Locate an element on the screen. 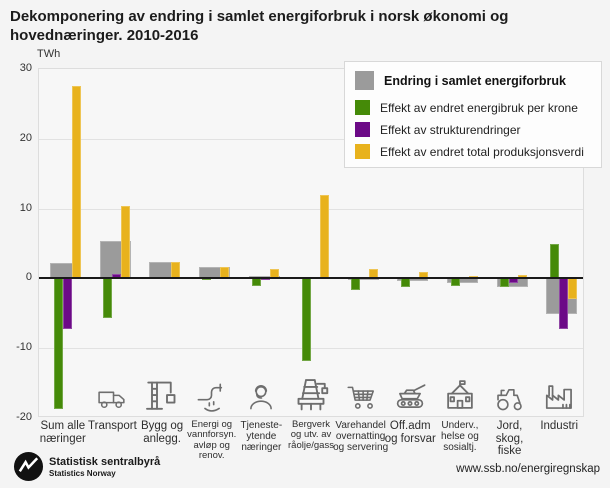 The image size is (610, 488). y-tick-label: -20 is located at coordinates (24, 417).